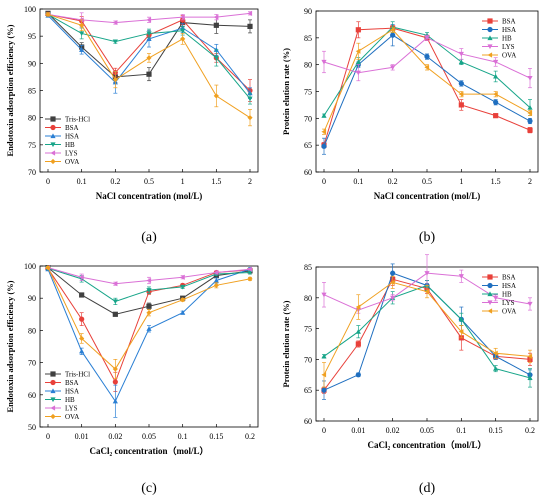 Image resolution: width=550 pixels, height=499 pixels. I want to click on y-tick-label: 60, so click(308, 172).